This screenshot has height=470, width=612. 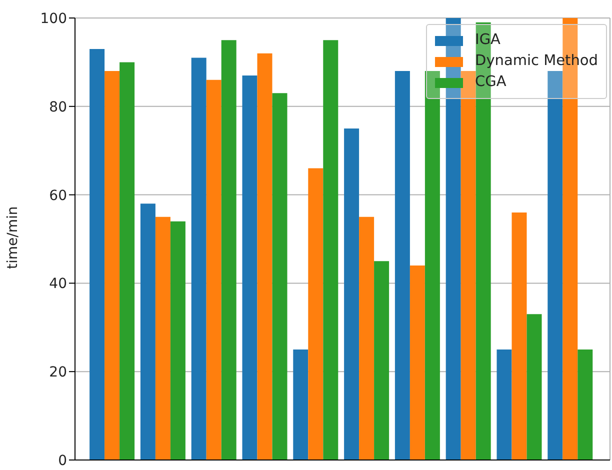 What do you see at coordinates (58, 284) in the screenshot?
I see `y-tick-label: 40` at bounding box center [58, 284].